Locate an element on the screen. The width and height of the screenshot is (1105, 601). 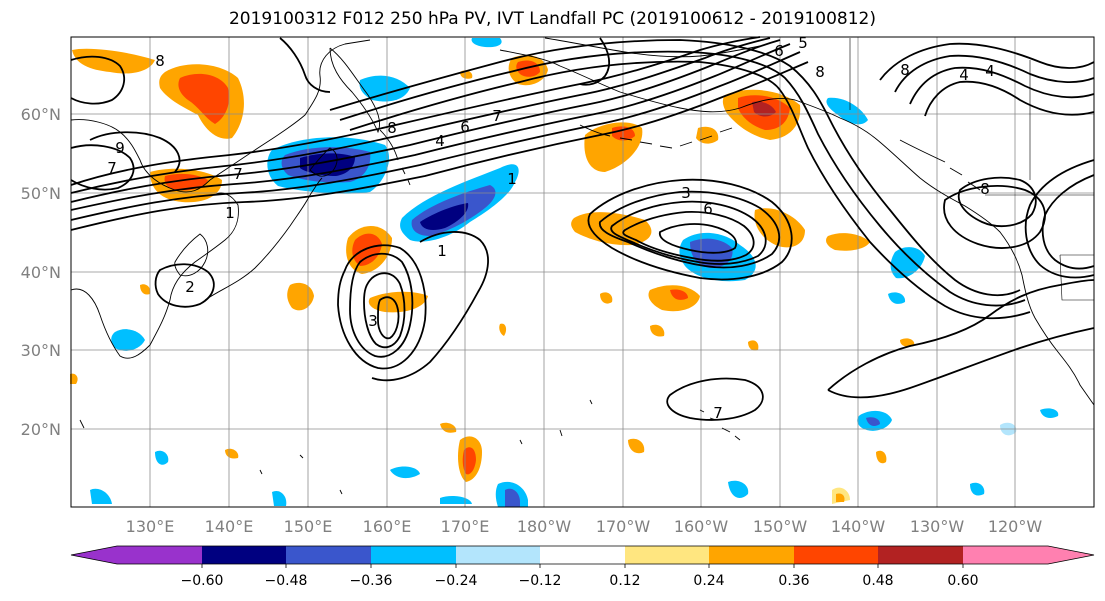
contour-label: 5 is located at coordinates (803, 43).